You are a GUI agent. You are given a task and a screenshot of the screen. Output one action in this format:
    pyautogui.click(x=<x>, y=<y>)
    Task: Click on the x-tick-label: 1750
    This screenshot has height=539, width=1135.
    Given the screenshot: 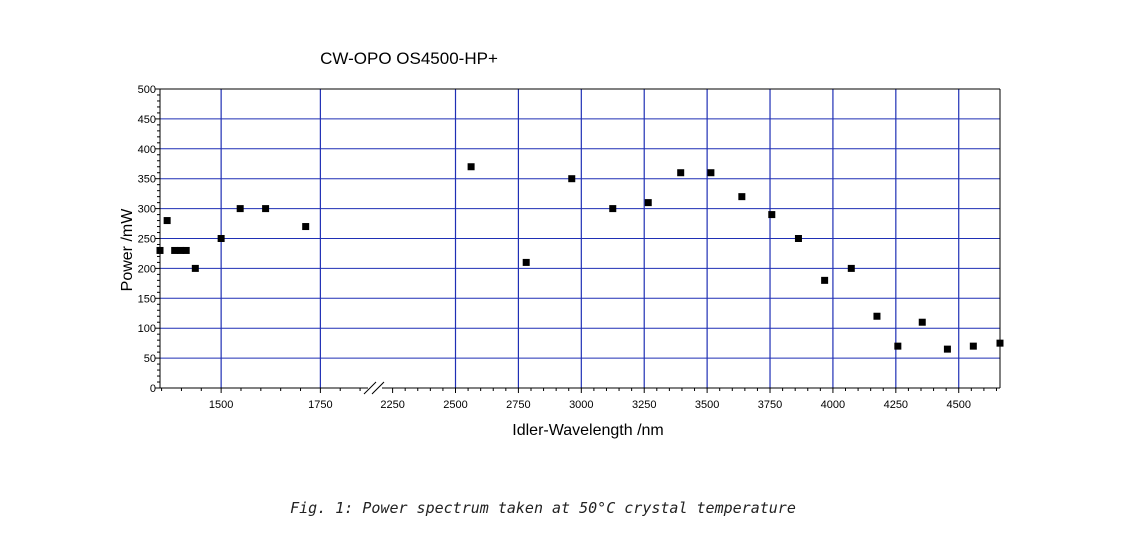 What is the action you would take?
    pyautogui.click(x=320, y=405)
    